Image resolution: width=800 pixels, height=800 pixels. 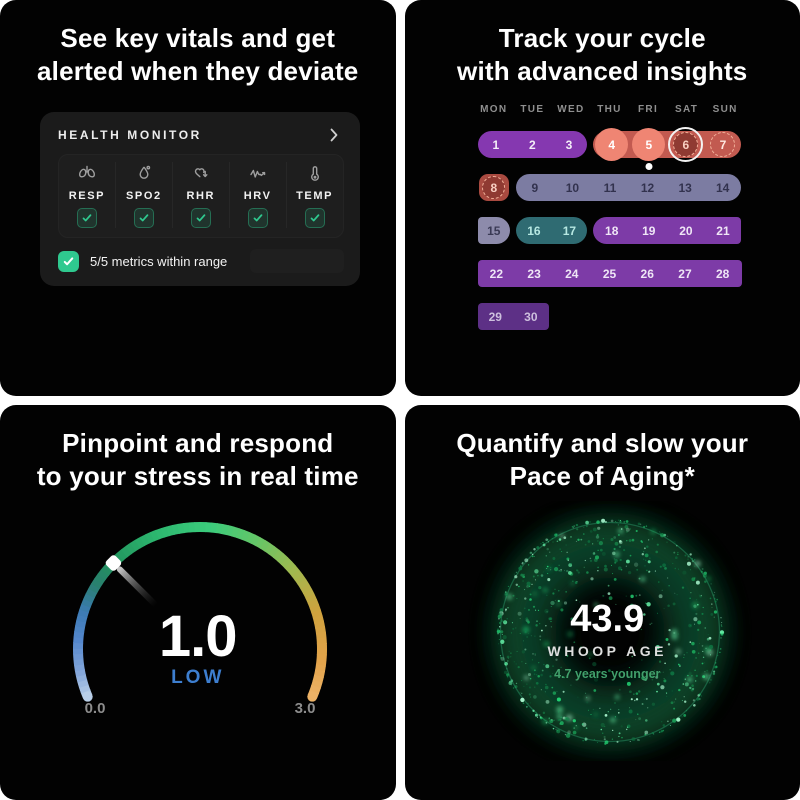 I want to click on calendar-day-19: 19, so click(x=648, y=230).